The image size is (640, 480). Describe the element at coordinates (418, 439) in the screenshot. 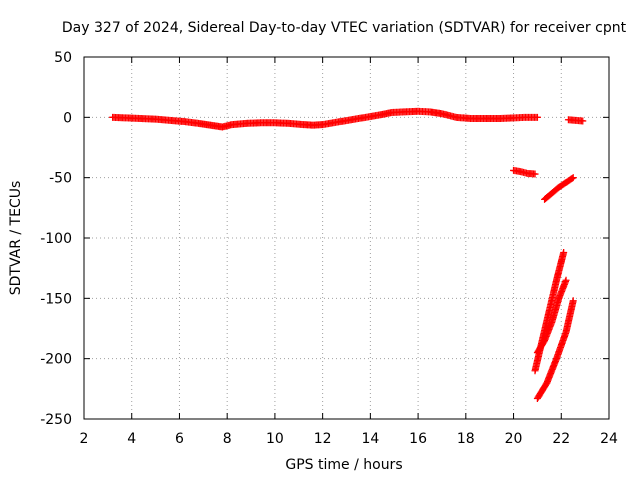

I see `x-tick-label: 16` at that location.